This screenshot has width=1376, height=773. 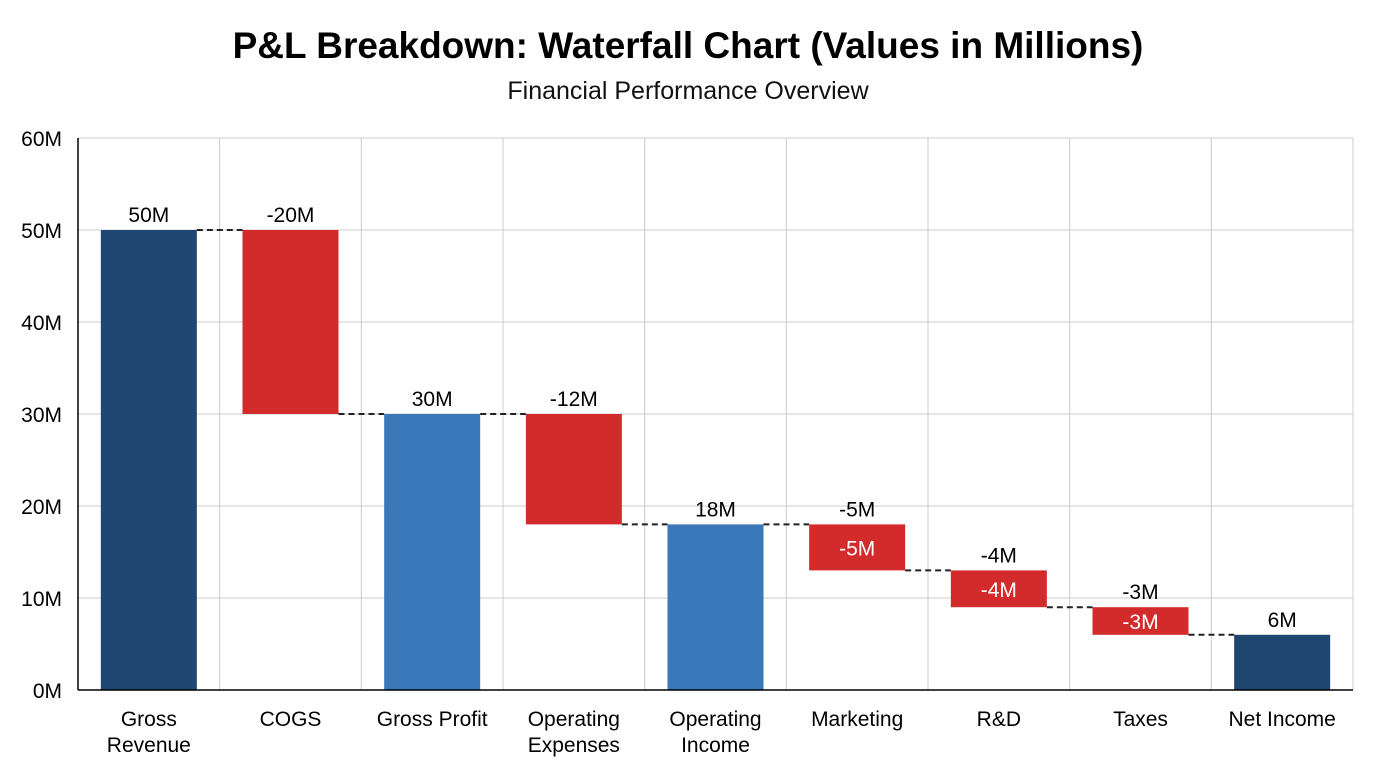 What do you see at coordinates (1282, 620) in the screenshot?
I see `data-label: 6M` at bounding box center [1282, 620].